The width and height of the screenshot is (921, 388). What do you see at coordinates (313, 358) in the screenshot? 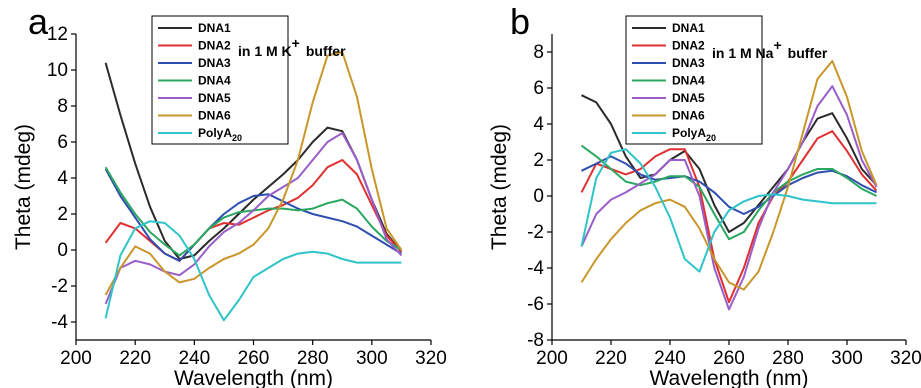
I see `panel-a-x-tick-label: 280` at bounding box center [313, 358].